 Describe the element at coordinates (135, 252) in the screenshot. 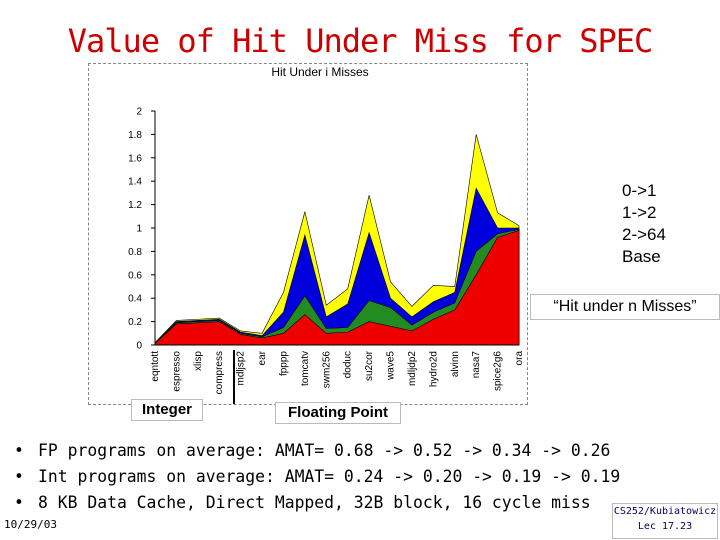

I see `y-tick-label: 0.8` at that location.